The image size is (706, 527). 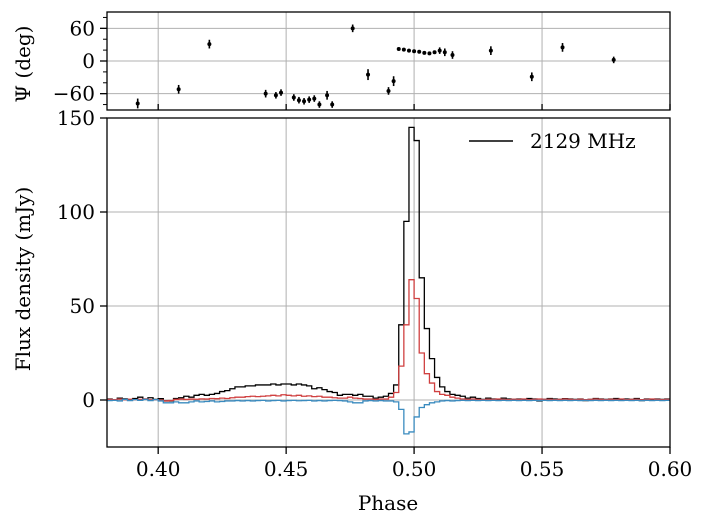 I want to click on top-y-tick-label-2: −60, so click(x=74, y=94).